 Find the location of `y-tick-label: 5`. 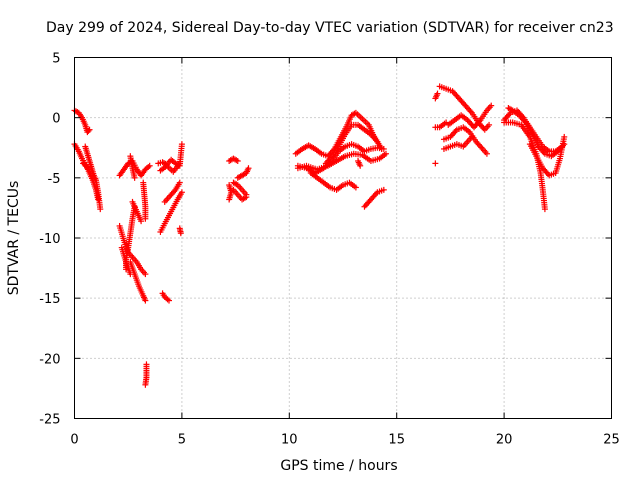

y-tick-label: 5 is located at coordinates (56, 59).